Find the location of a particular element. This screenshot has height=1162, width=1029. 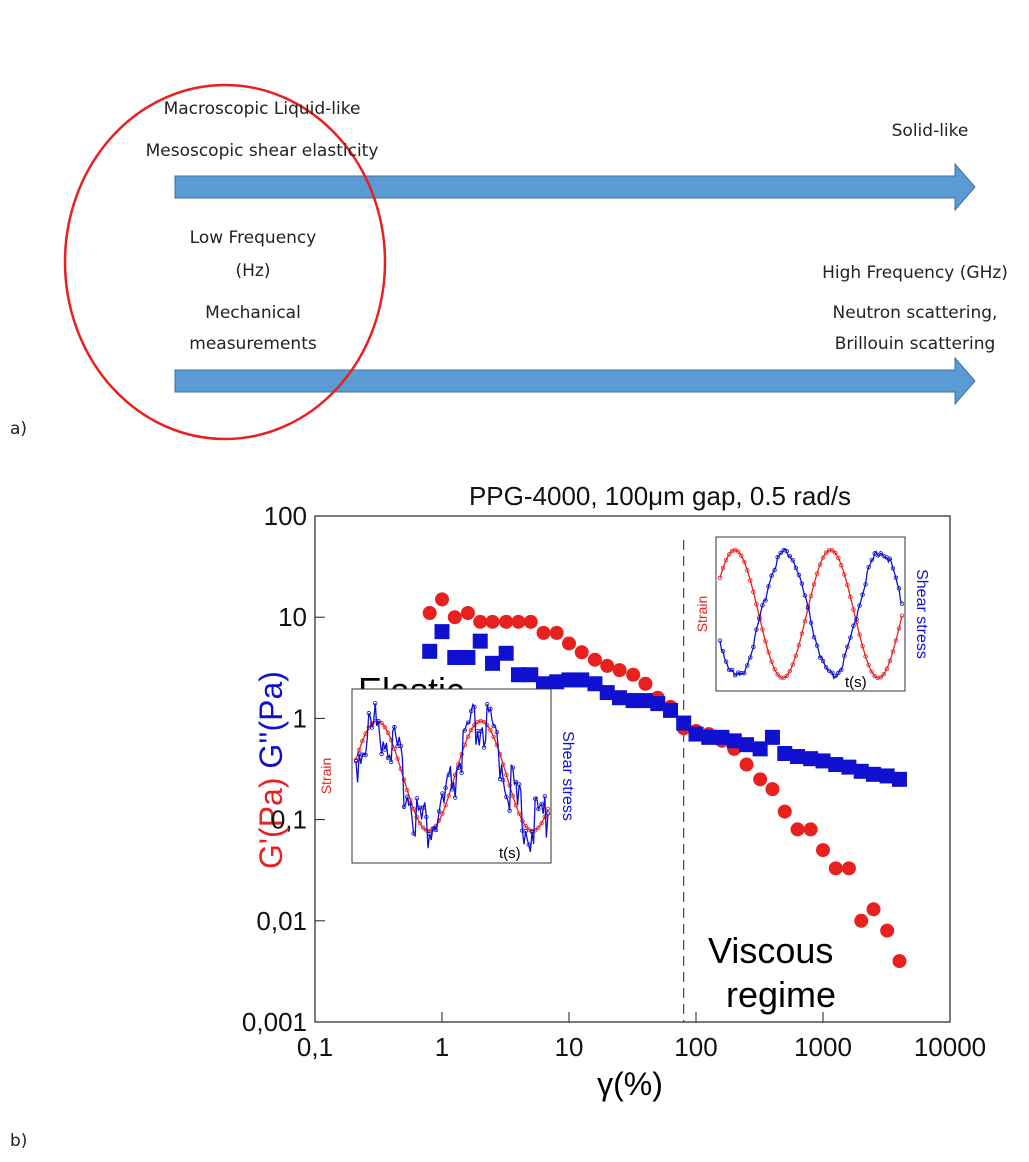

x-tick-label: 100 is located at coordinates (695, 1047).